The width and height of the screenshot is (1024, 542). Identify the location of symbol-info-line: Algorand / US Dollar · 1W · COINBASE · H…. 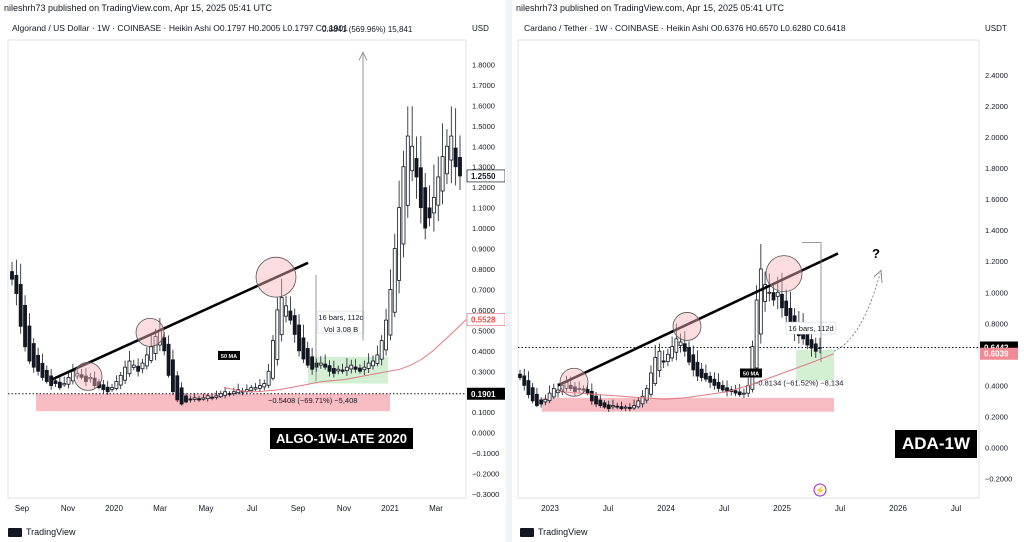
(180, 28).